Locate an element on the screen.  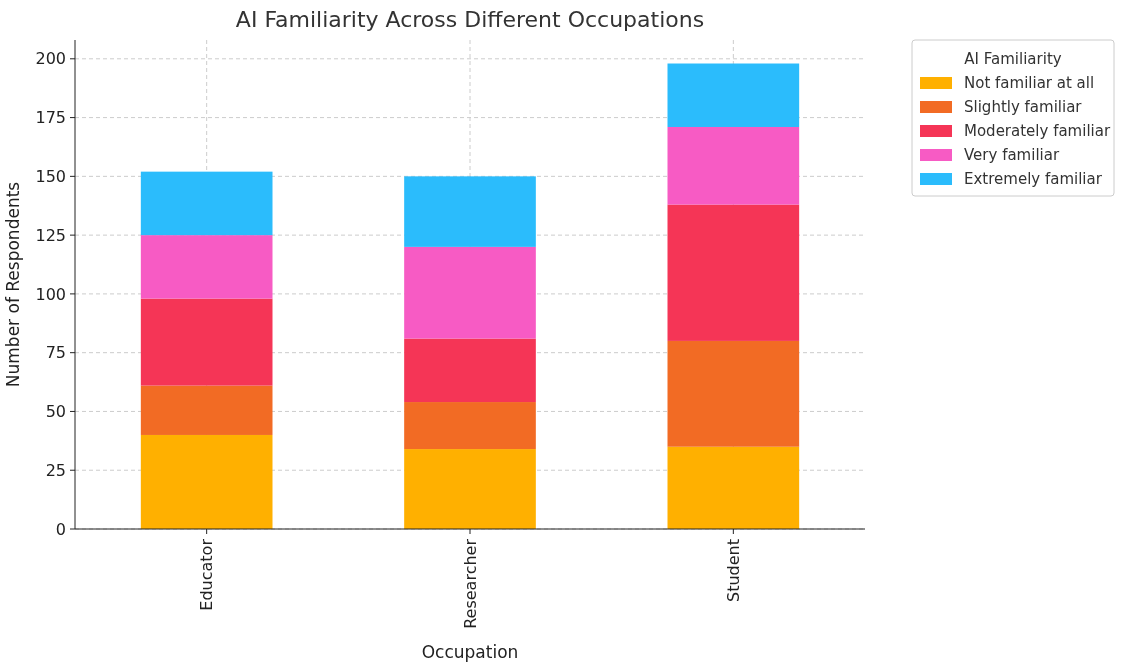
x-tick-label: Researcher is located at coordinates (470, 583).